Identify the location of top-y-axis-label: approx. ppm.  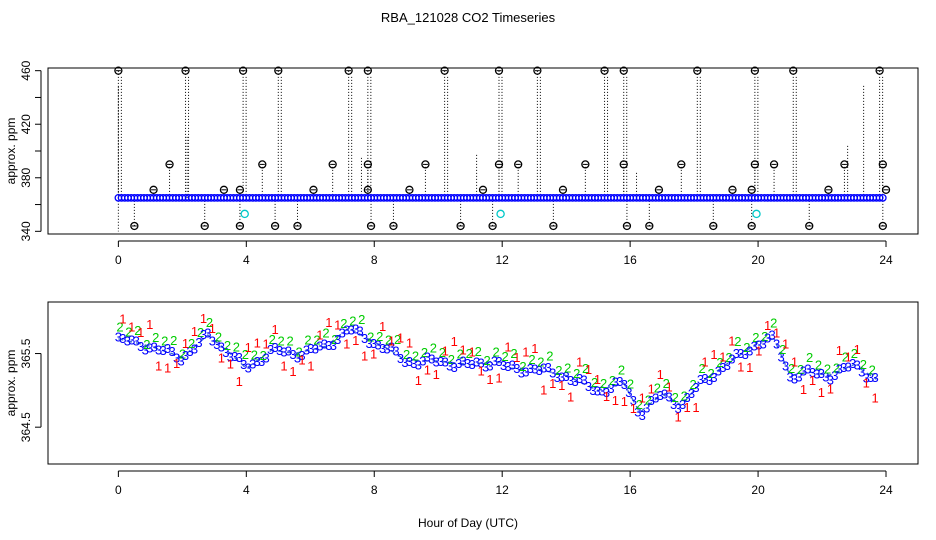
(11, 151).